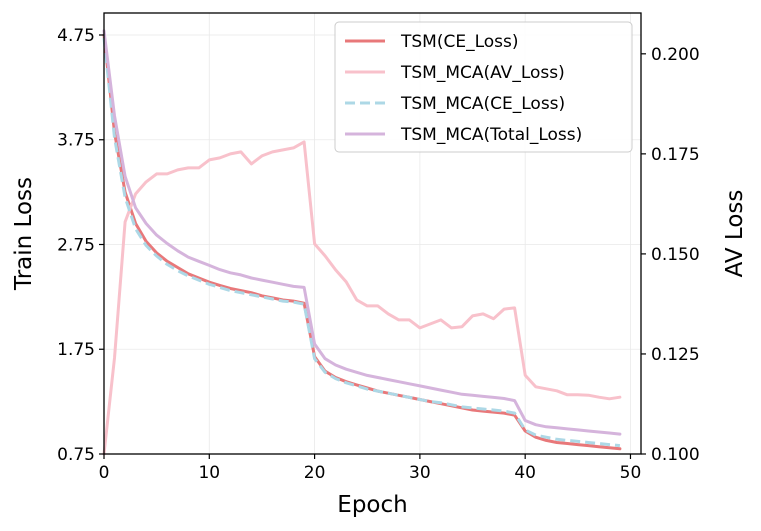 The image size is (761, 531). Describe the element at coordinates (735, 234) in the screenshot. I see `y2-axis-label: AV Loss` at that location.